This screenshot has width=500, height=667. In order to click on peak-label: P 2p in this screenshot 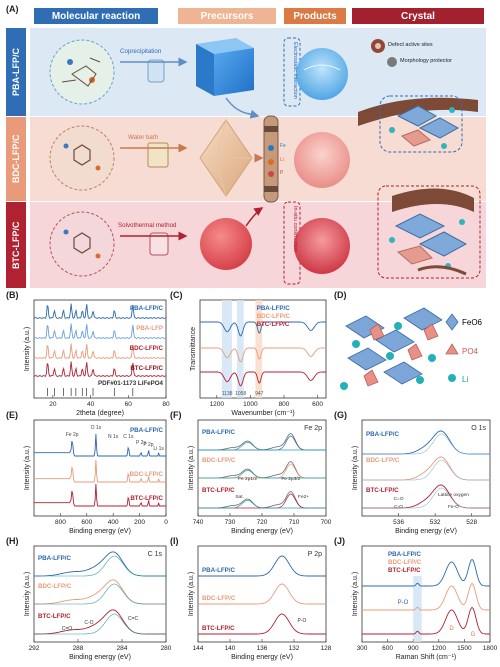, I will do `click(148, 445)`.